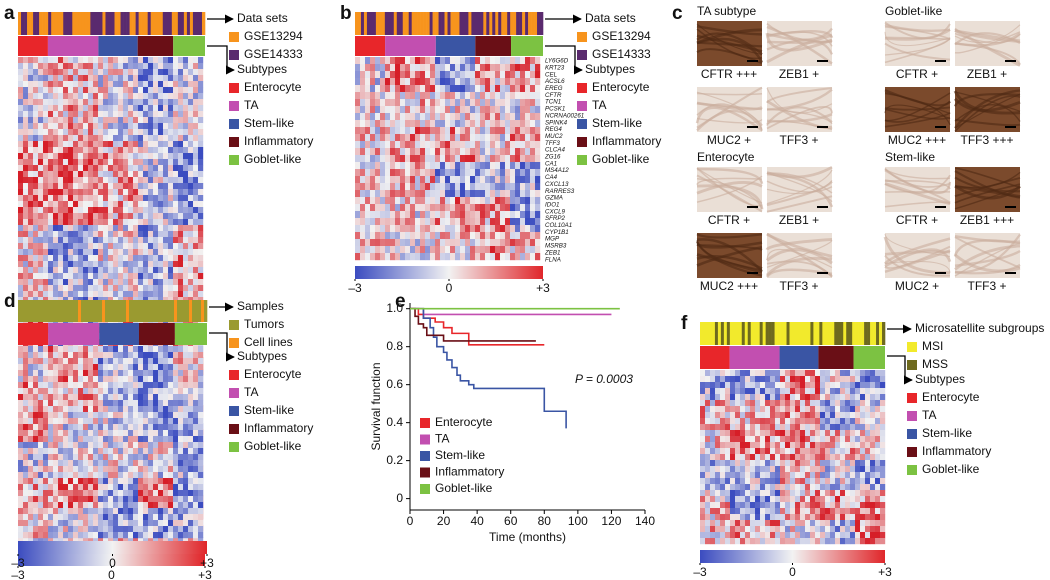  I want to click on legend-label: Enterocyte, so click(621, 87).